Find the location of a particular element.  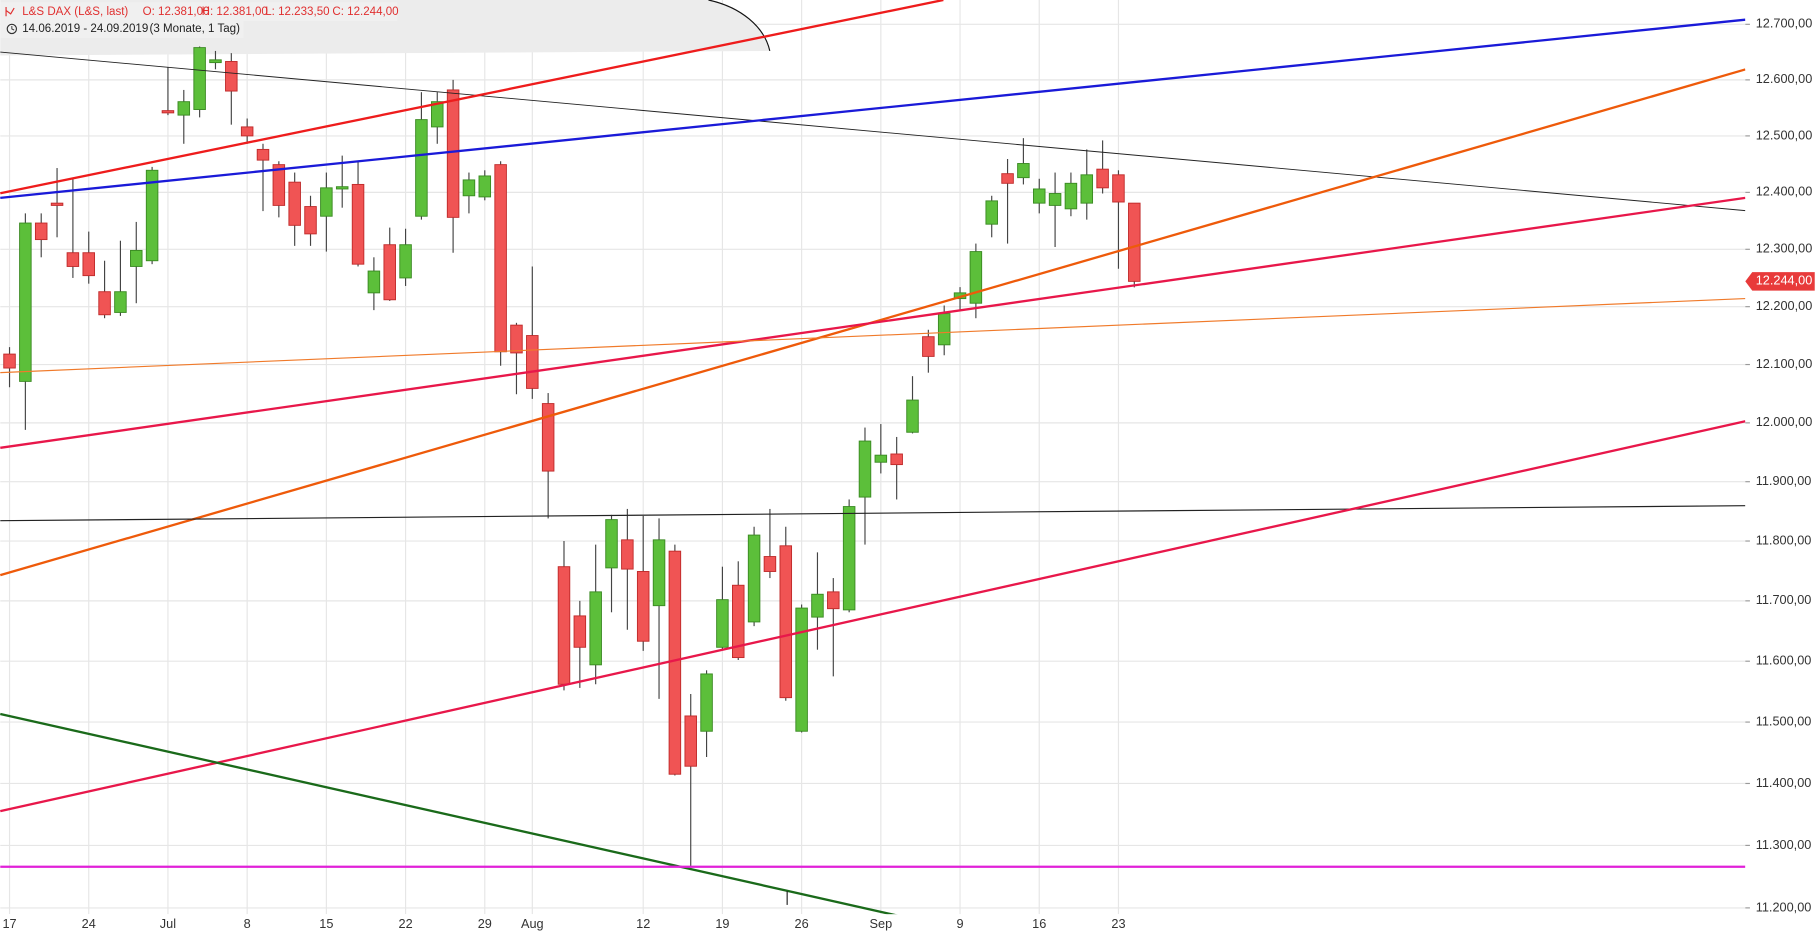

y-tick-label: 11.800,00 is located at coordinates (1784, 539).